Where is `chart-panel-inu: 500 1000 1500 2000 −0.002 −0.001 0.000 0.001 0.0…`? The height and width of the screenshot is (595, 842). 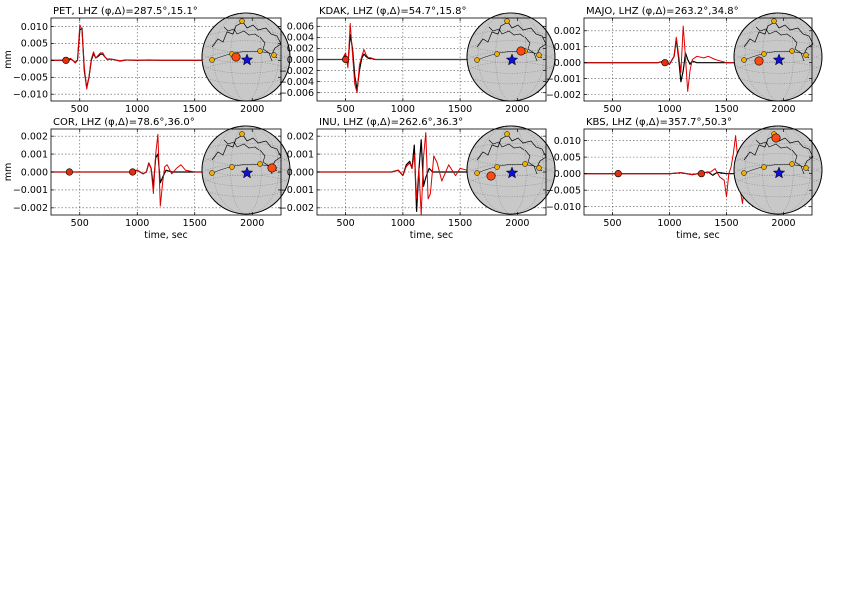
chart-panel-inu: 500 1000 1500 2000 −0.002 −0.001 0.000 0.001 0.0… is located at coordinates (417, 179).